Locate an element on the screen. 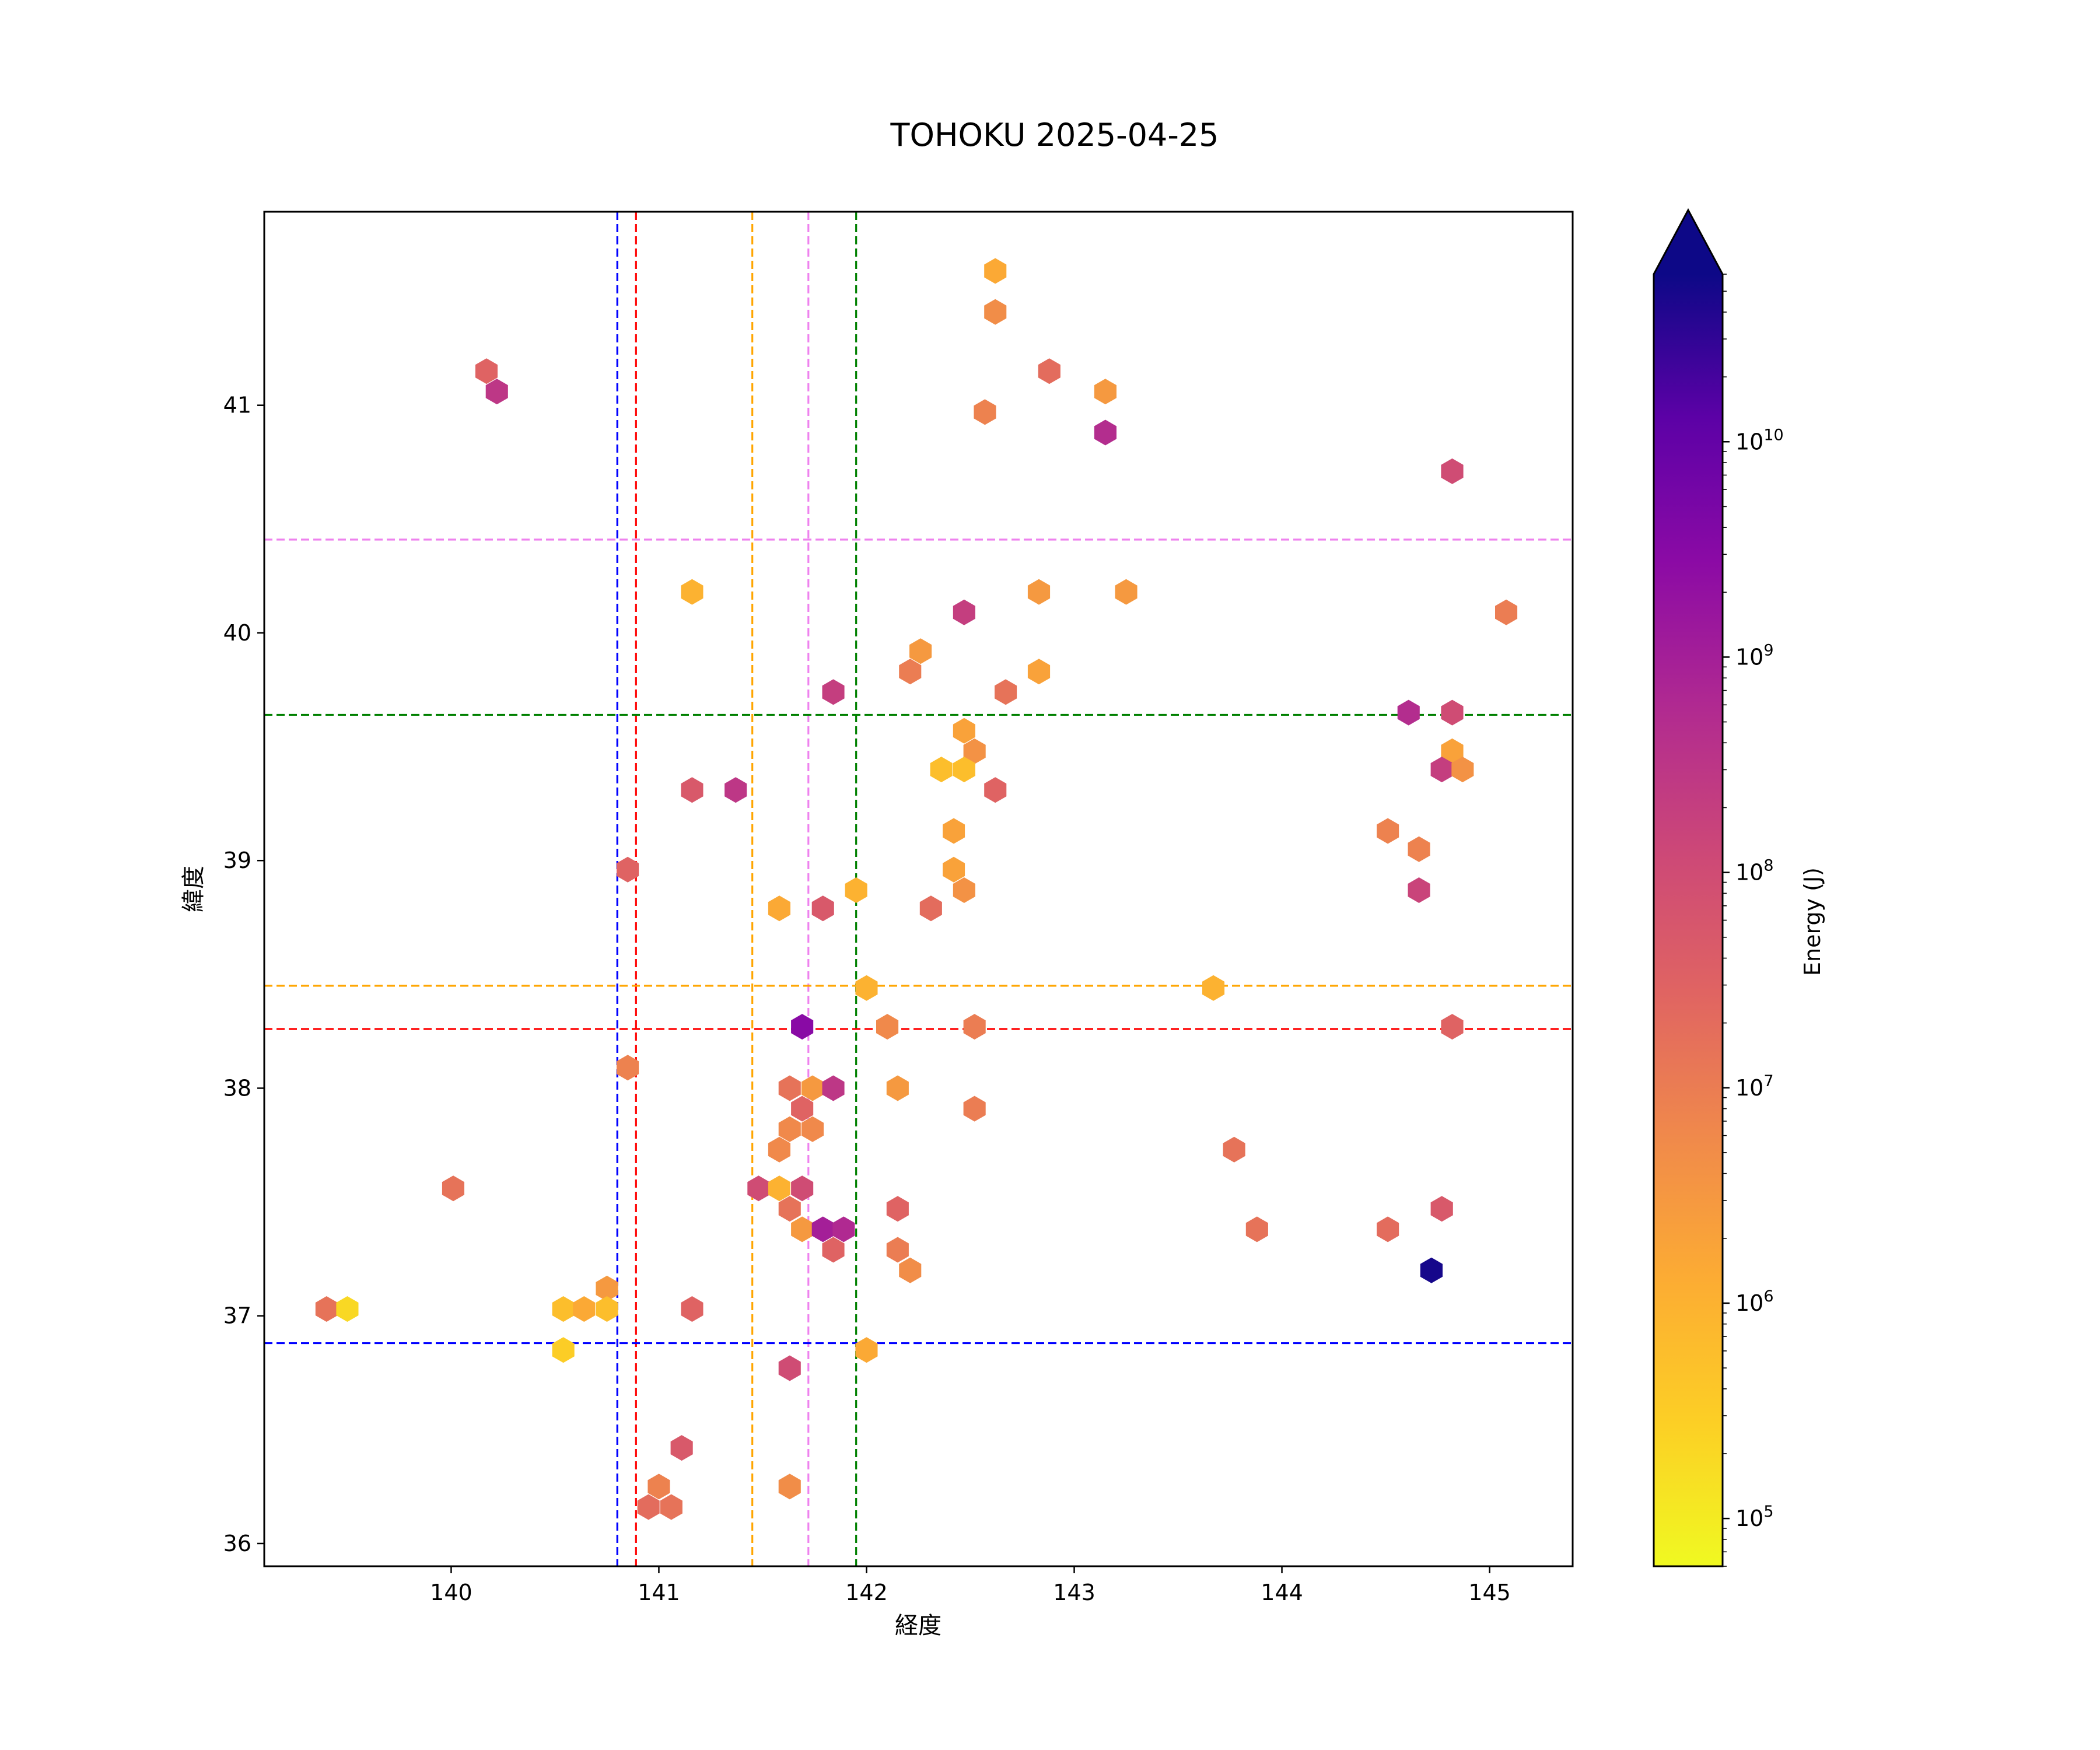 Image resolution: width=2100 pixels, height=1750 pixels. y-tick-label: 37 is located at coordinates (237, 1316).